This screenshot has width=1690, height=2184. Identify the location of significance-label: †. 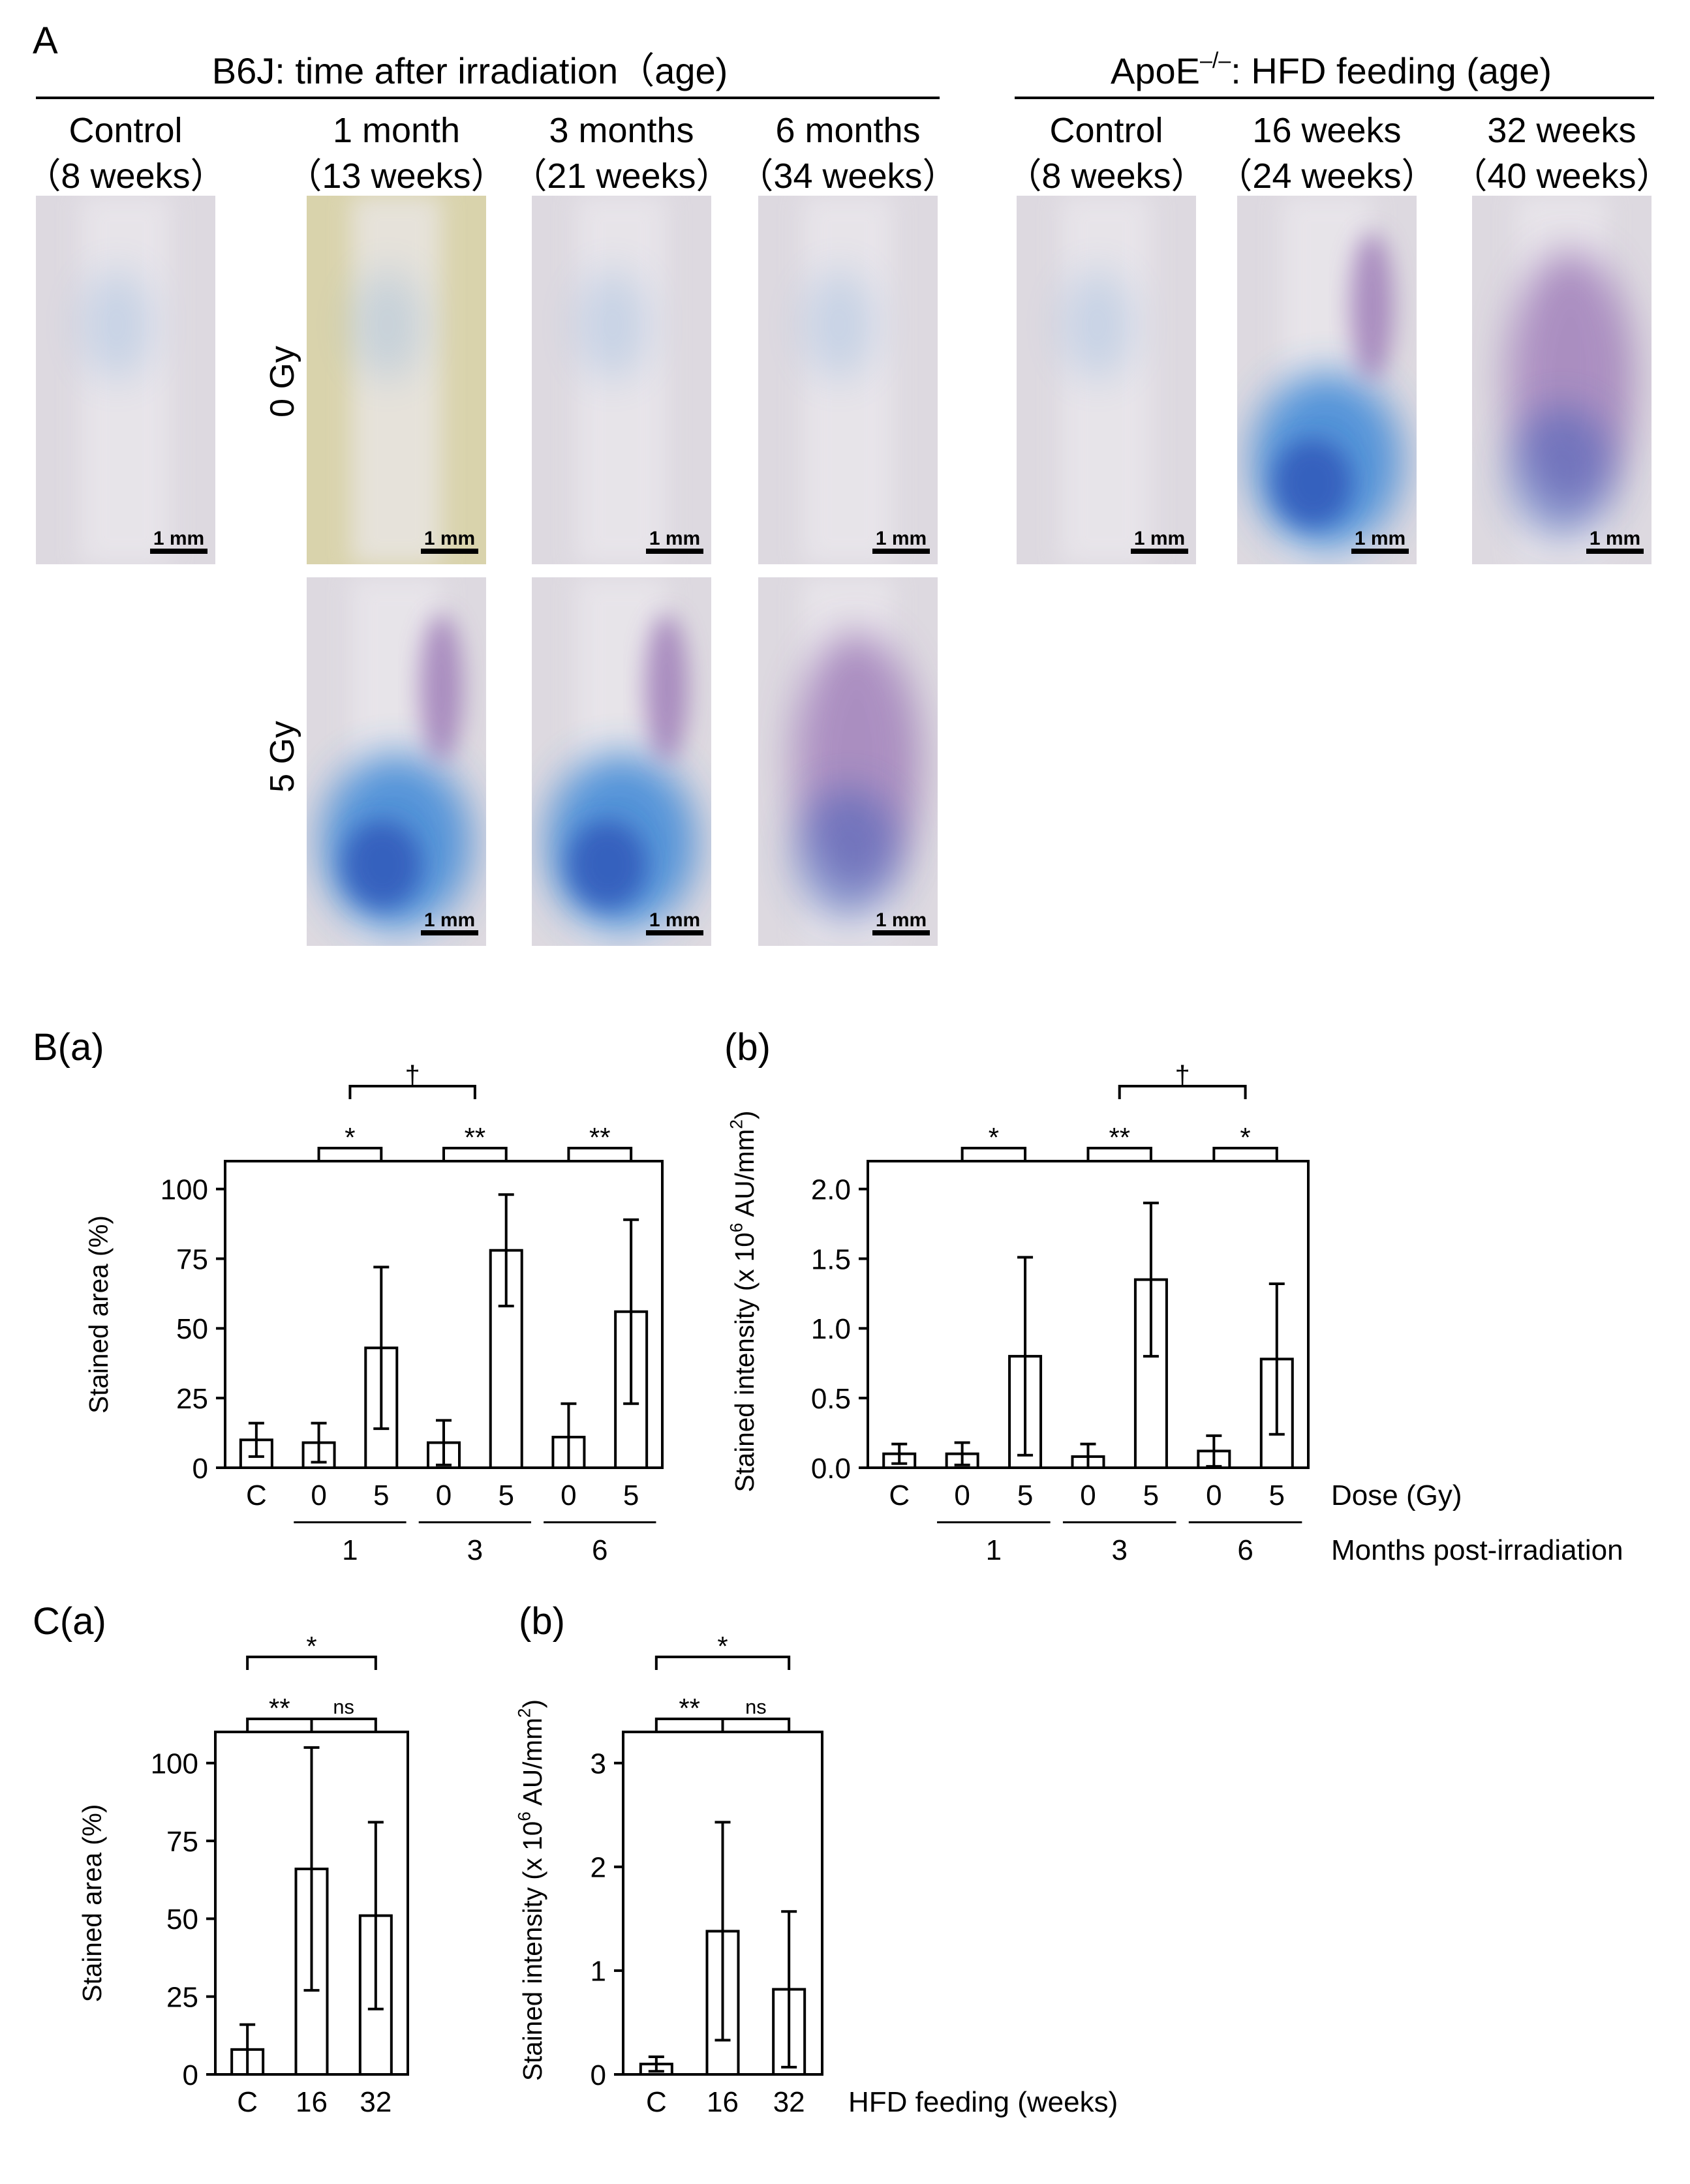
(413, 1076).